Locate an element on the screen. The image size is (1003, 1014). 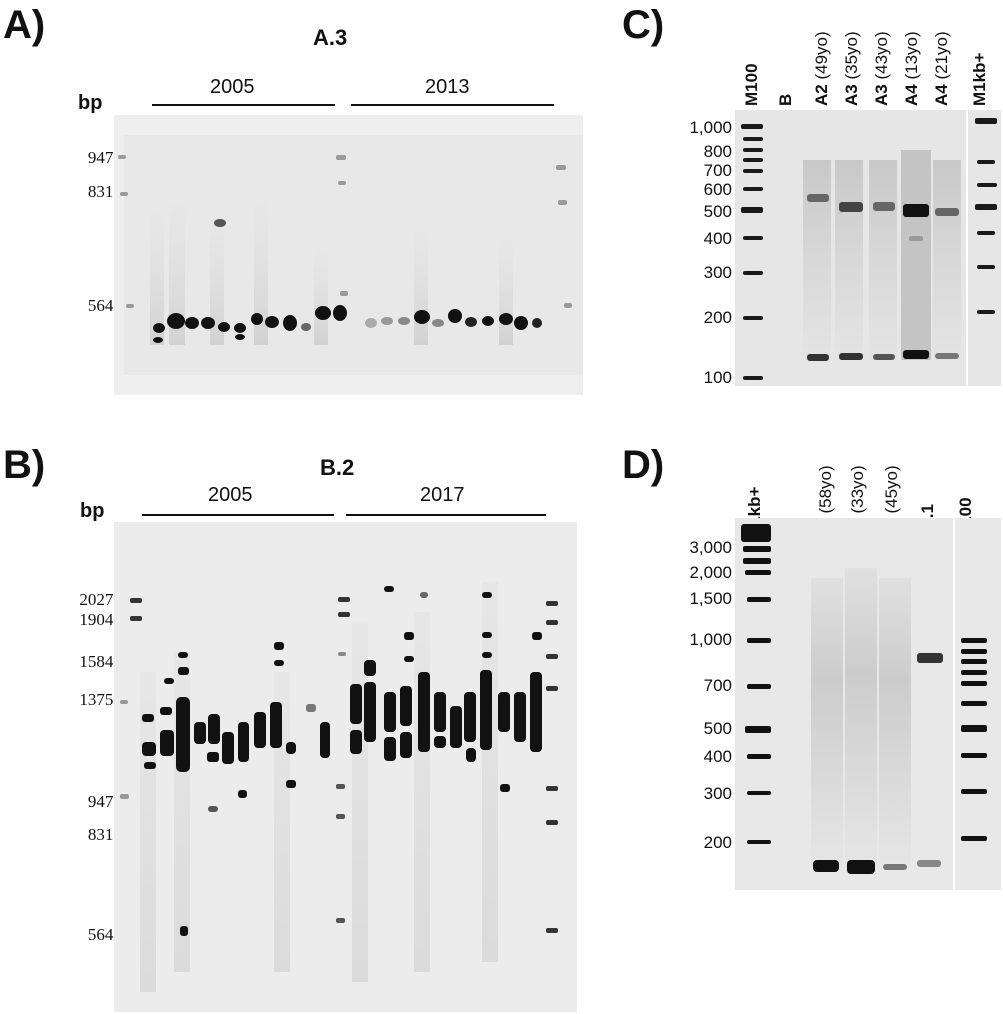
panel-c-lane-label-5: A3 (43yo) is located at coordinates (881, 68).